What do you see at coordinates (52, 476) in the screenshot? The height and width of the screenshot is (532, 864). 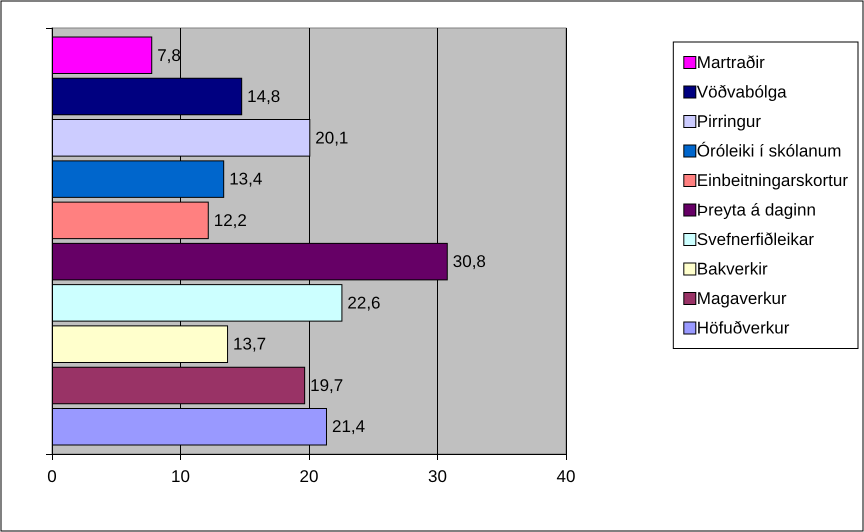 I see `x-tick-label: 0` at bounding box center [52, 476].